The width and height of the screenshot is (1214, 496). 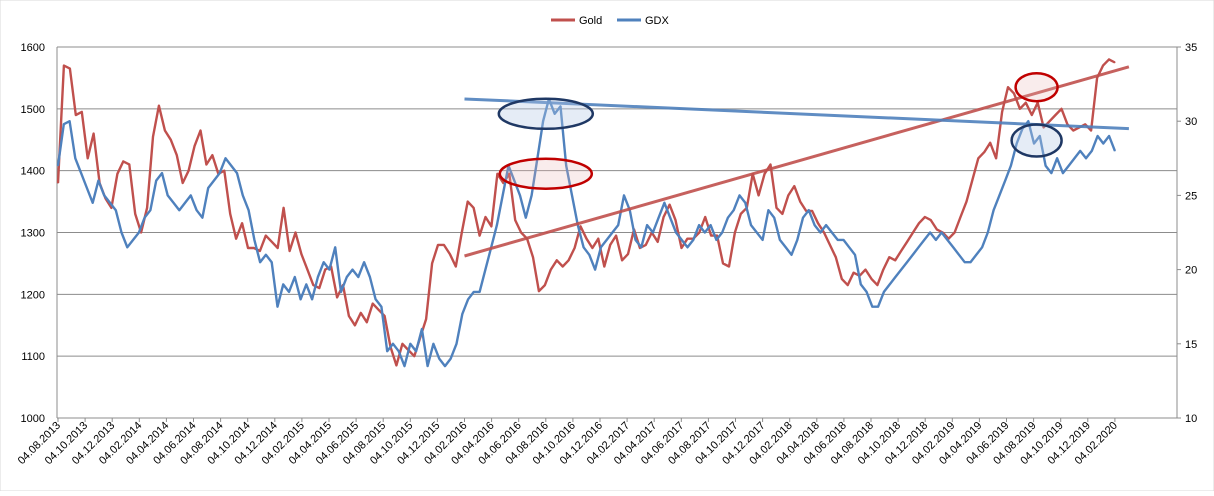 What do you see at coordinates (1191, 419) in the screenshot?
I see `y-right-tick-label: 10` at bounding box center [1191, 419].